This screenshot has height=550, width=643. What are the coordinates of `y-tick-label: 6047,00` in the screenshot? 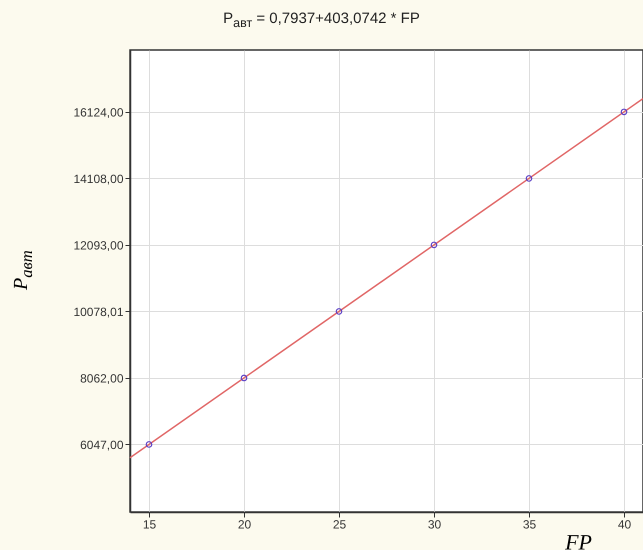 It's located at (102, 445).